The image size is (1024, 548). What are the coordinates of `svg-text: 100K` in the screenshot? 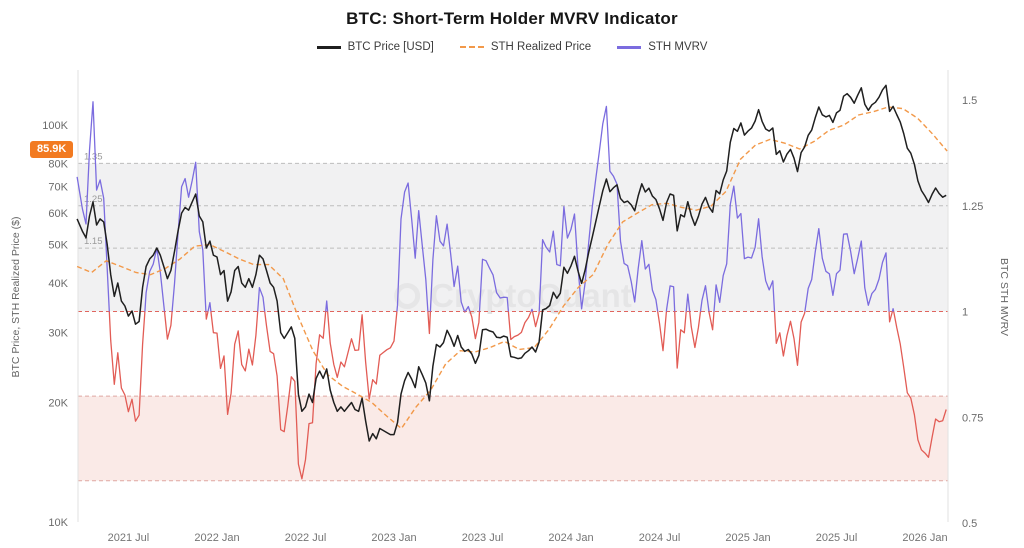 It's located at (55, 126).